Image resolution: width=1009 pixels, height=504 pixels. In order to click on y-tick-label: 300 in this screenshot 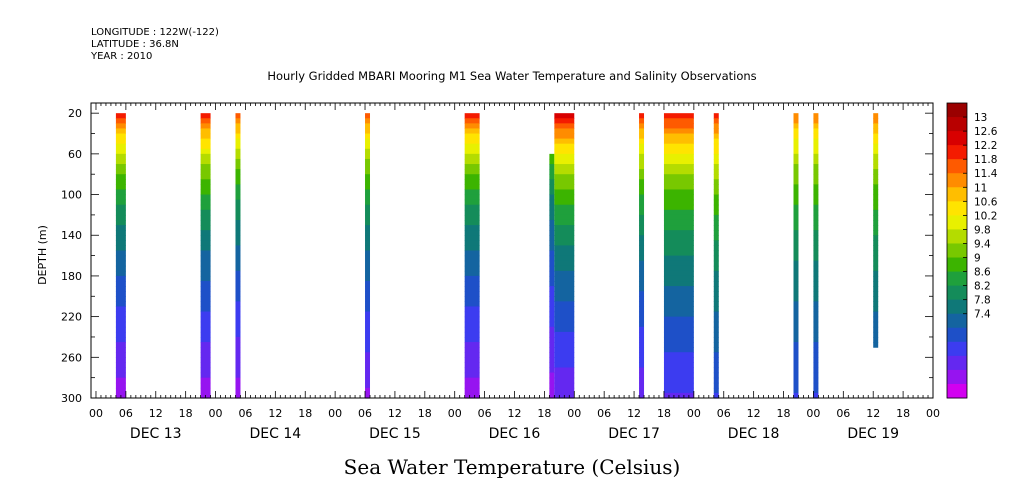, I will do `click(71, 398)`.